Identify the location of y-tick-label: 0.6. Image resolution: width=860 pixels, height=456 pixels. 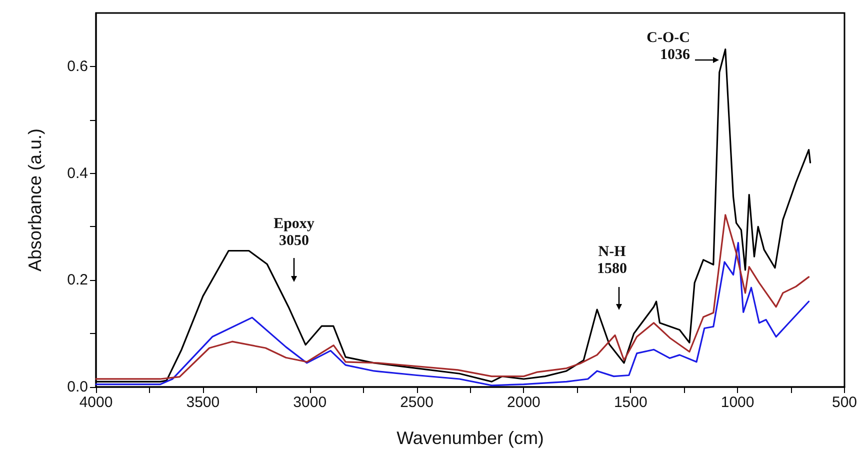
(77, 66).